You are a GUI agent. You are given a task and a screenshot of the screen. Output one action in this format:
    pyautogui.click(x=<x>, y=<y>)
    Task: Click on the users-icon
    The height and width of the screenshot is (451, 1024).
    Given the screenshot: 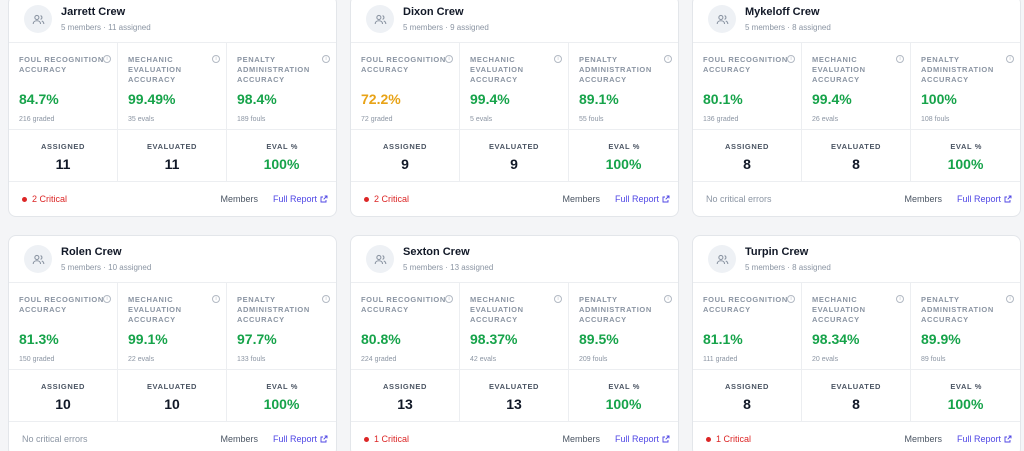 What is the action you would take?
    pyautogui.click(x=722, y=259)
    